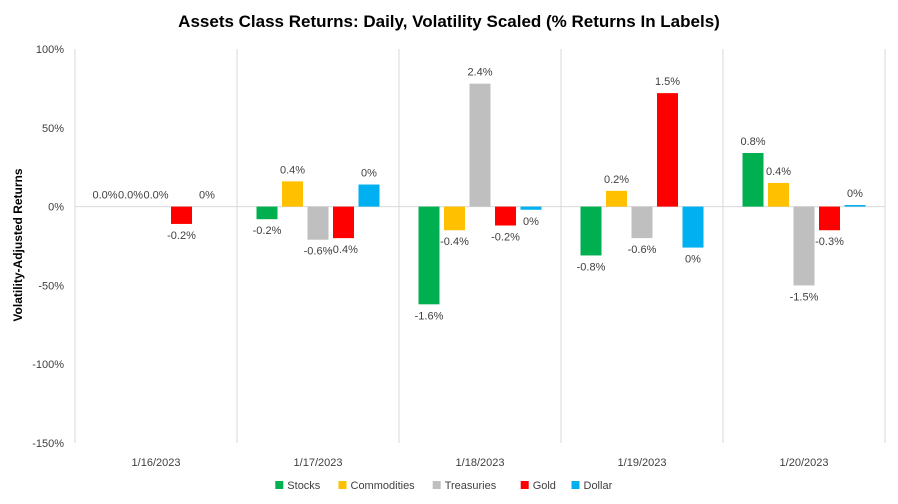  I want to click on x-tick-label: 1/16/2023, so click(156, 463).